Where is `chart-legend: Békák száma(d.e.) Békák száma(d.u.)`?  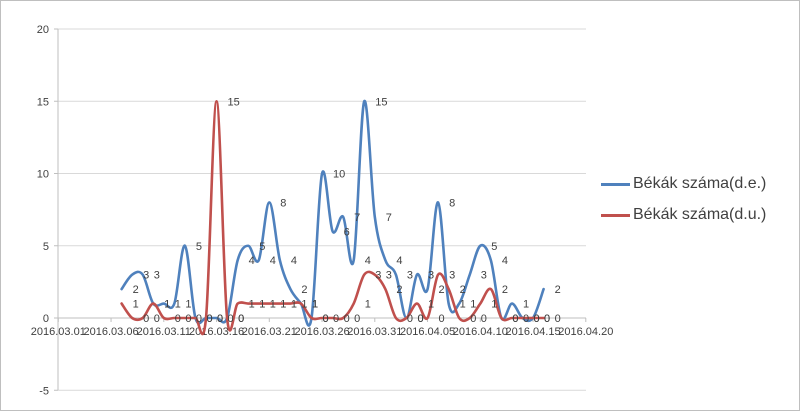 chart-legend: Békák száma(d.e.) Békák száma(d.u.) is located at coordinates (683, 199).